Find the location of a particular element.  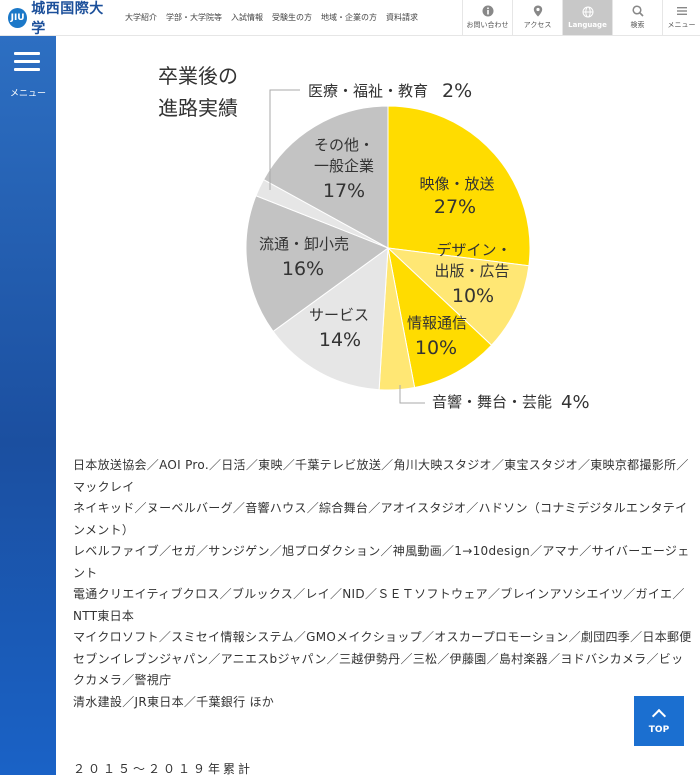

company-line: 清水建設／JR東日本／千葉銀行 ほか is located at coordinates (174, 701).